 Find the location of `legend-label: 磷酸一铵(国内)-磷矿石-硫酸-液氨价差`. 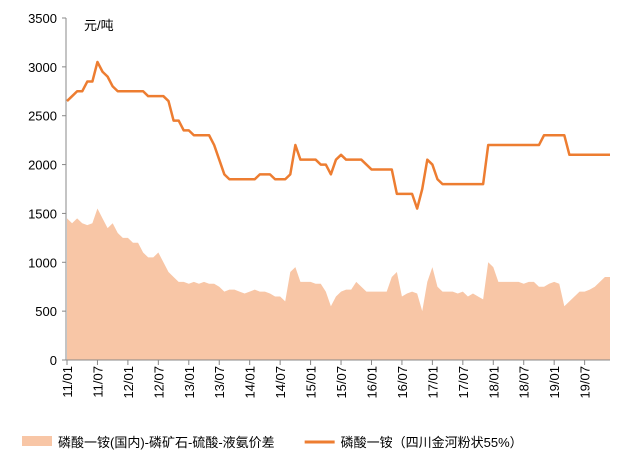

legend-label: 磷酸一铵(国内)-磷矿石-硫酸-液氨价差 is located at coordinates (166, 442).